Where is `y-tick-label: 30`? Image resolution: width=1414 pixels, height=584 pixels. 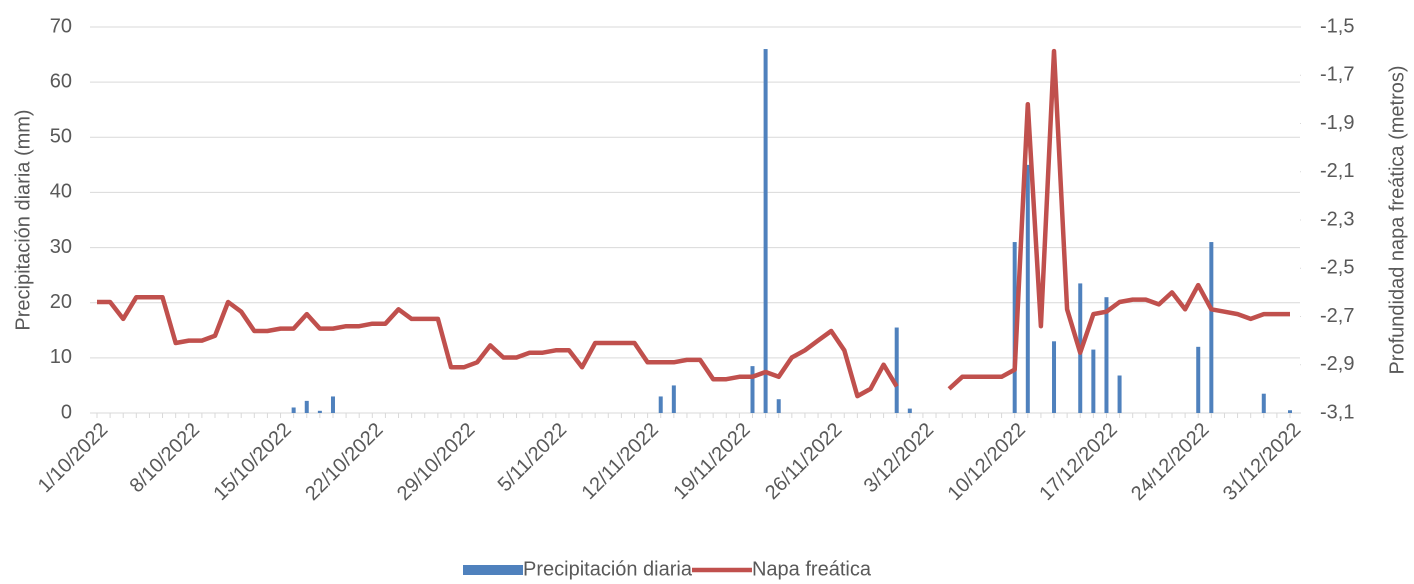
y-tick-label: 30 is located at coordinates (61, 247).